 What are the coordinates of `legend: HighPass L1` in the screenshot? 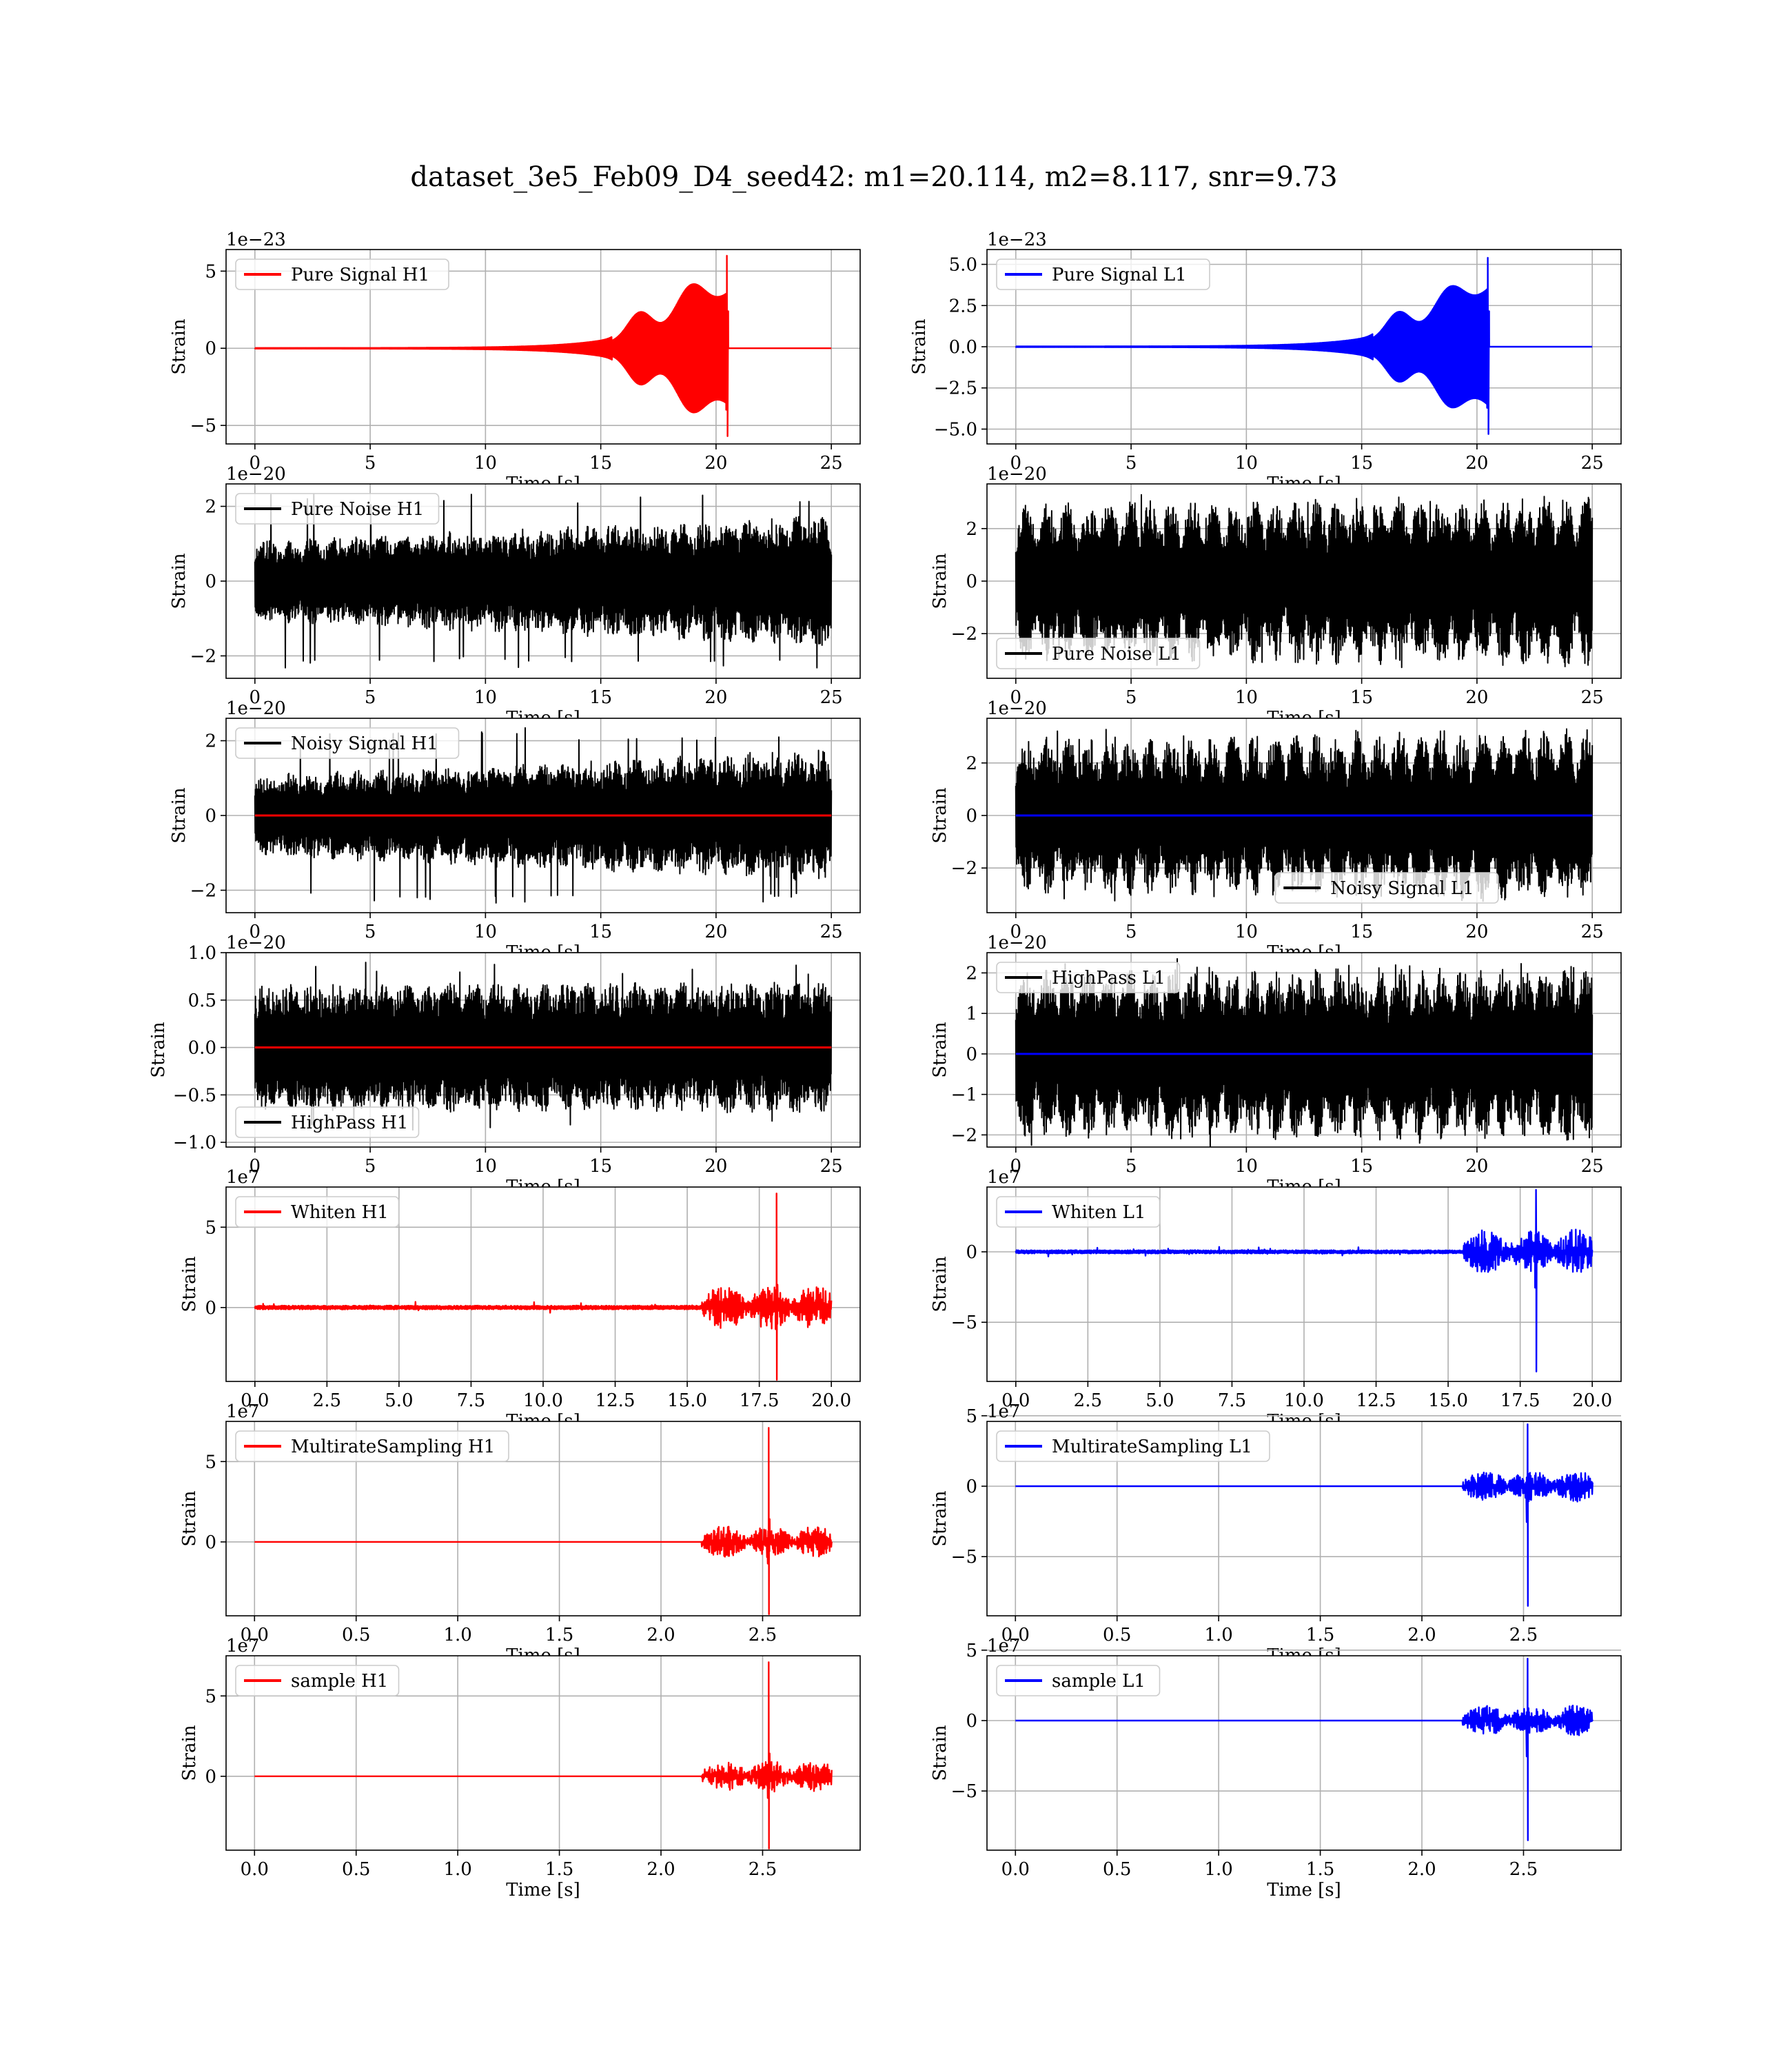 It's located at (1088, 977).